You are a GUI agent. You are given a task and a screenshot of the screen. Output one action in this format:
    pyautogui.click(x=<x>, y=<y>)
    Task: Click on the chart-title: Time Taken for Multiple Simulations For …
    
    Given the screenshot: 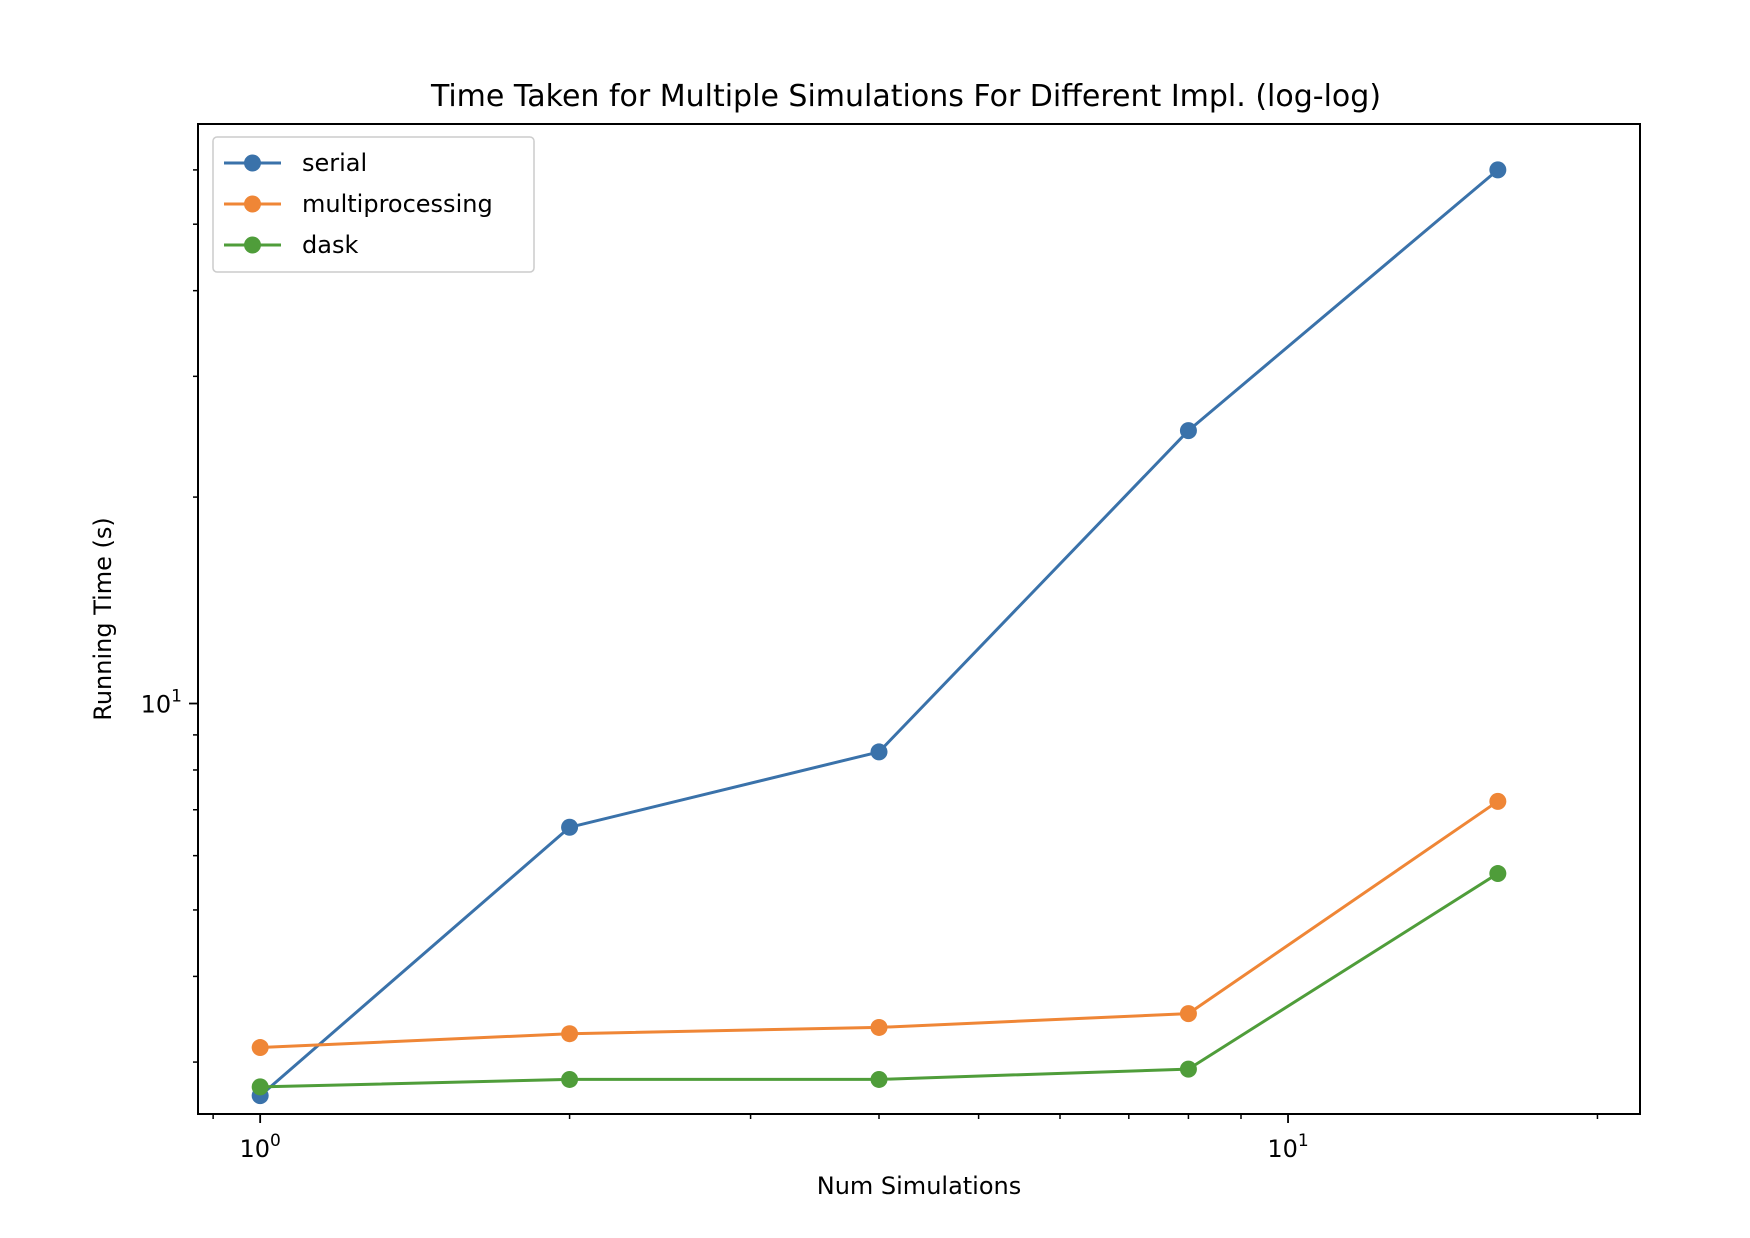 What is the action you would take?
    pyautogui.click(x=905, y=96)
    